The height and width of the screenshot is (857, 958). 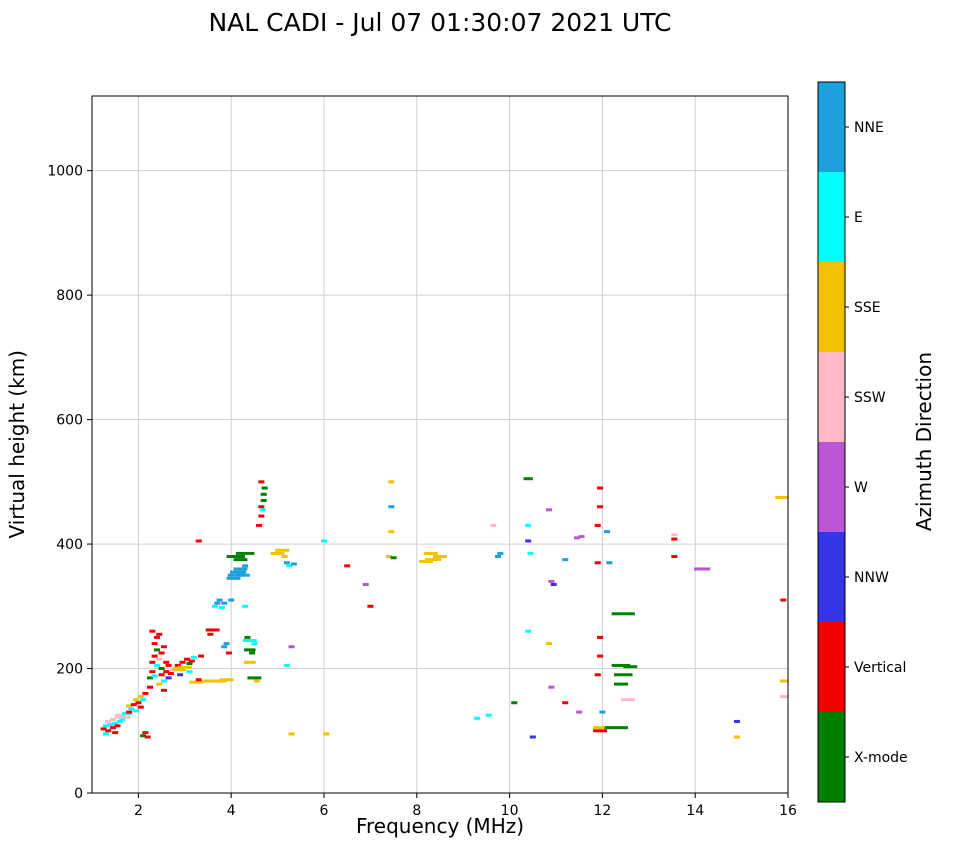 I want to click on x-axis-label: Frequency (MHz), so click(x=440, y=826).